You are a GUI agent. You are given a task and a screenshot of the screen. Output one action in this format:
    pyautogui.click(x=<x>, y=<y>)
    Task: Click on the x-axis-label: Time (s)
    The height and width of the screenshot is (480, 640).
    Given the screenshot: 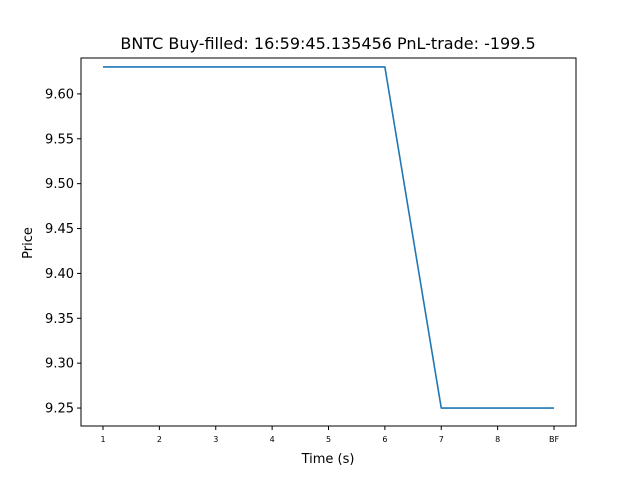 What is the action you would take?
    pyautogui.click(x=328, y=459)
    